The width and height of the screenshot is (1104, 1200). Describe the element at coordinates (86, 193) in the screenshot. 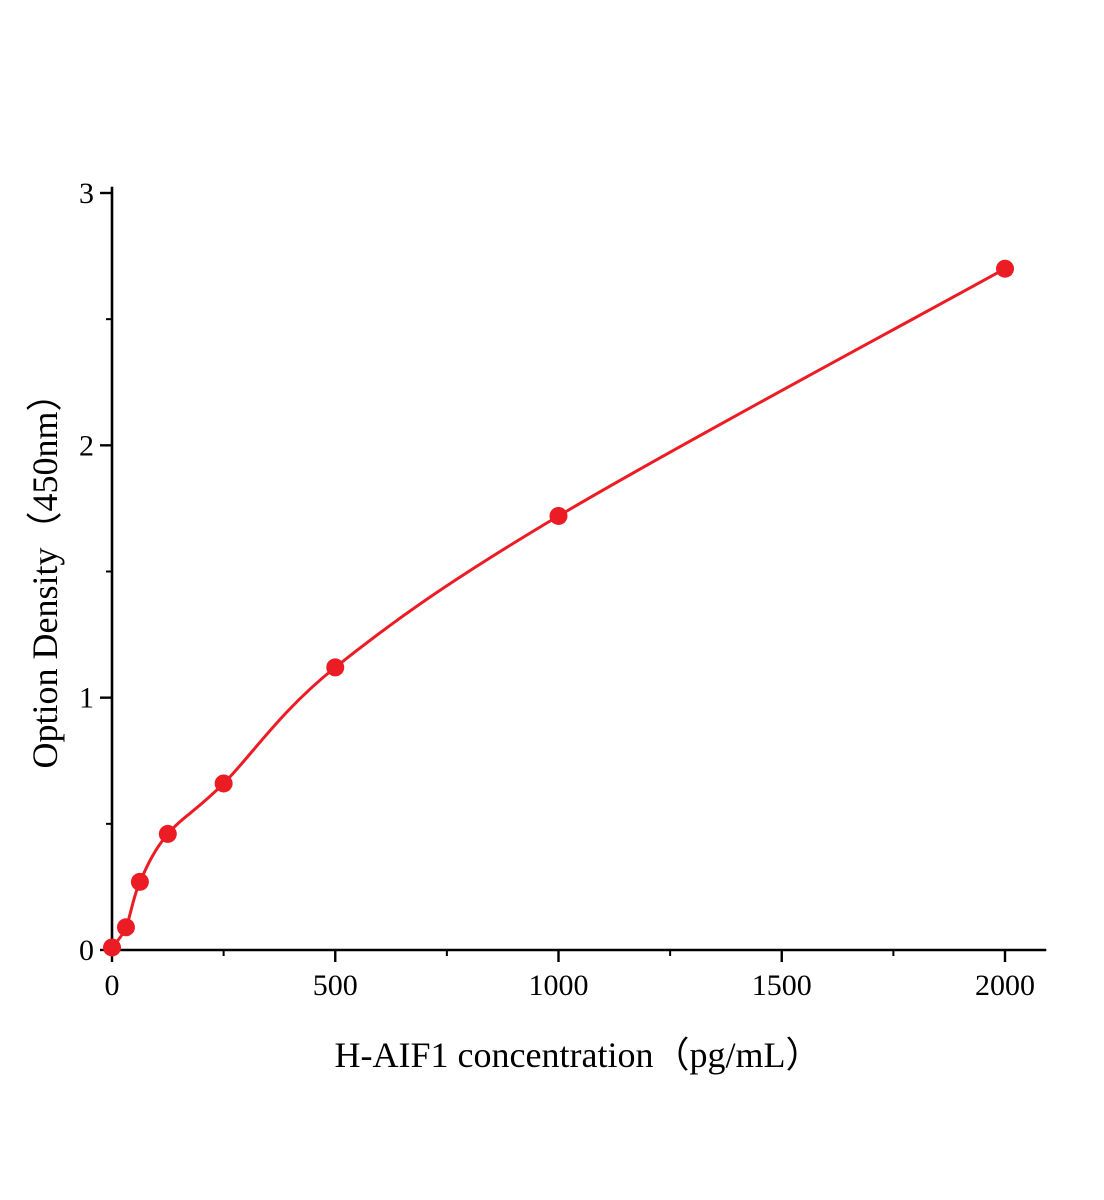

I see `y-tick-label: 3` at that location.